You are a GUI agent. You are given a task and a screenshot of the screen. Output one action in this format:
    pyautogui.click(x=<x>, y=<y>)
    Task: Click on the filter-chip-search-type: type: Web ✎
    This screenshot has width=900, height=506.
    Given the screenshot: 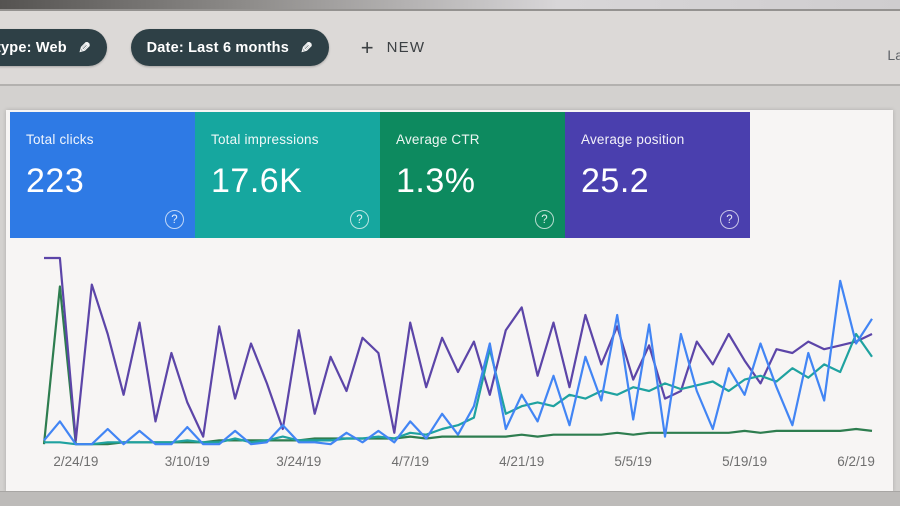 What is the action you would take?
    pyautogui.click(x=53, y=47)
    